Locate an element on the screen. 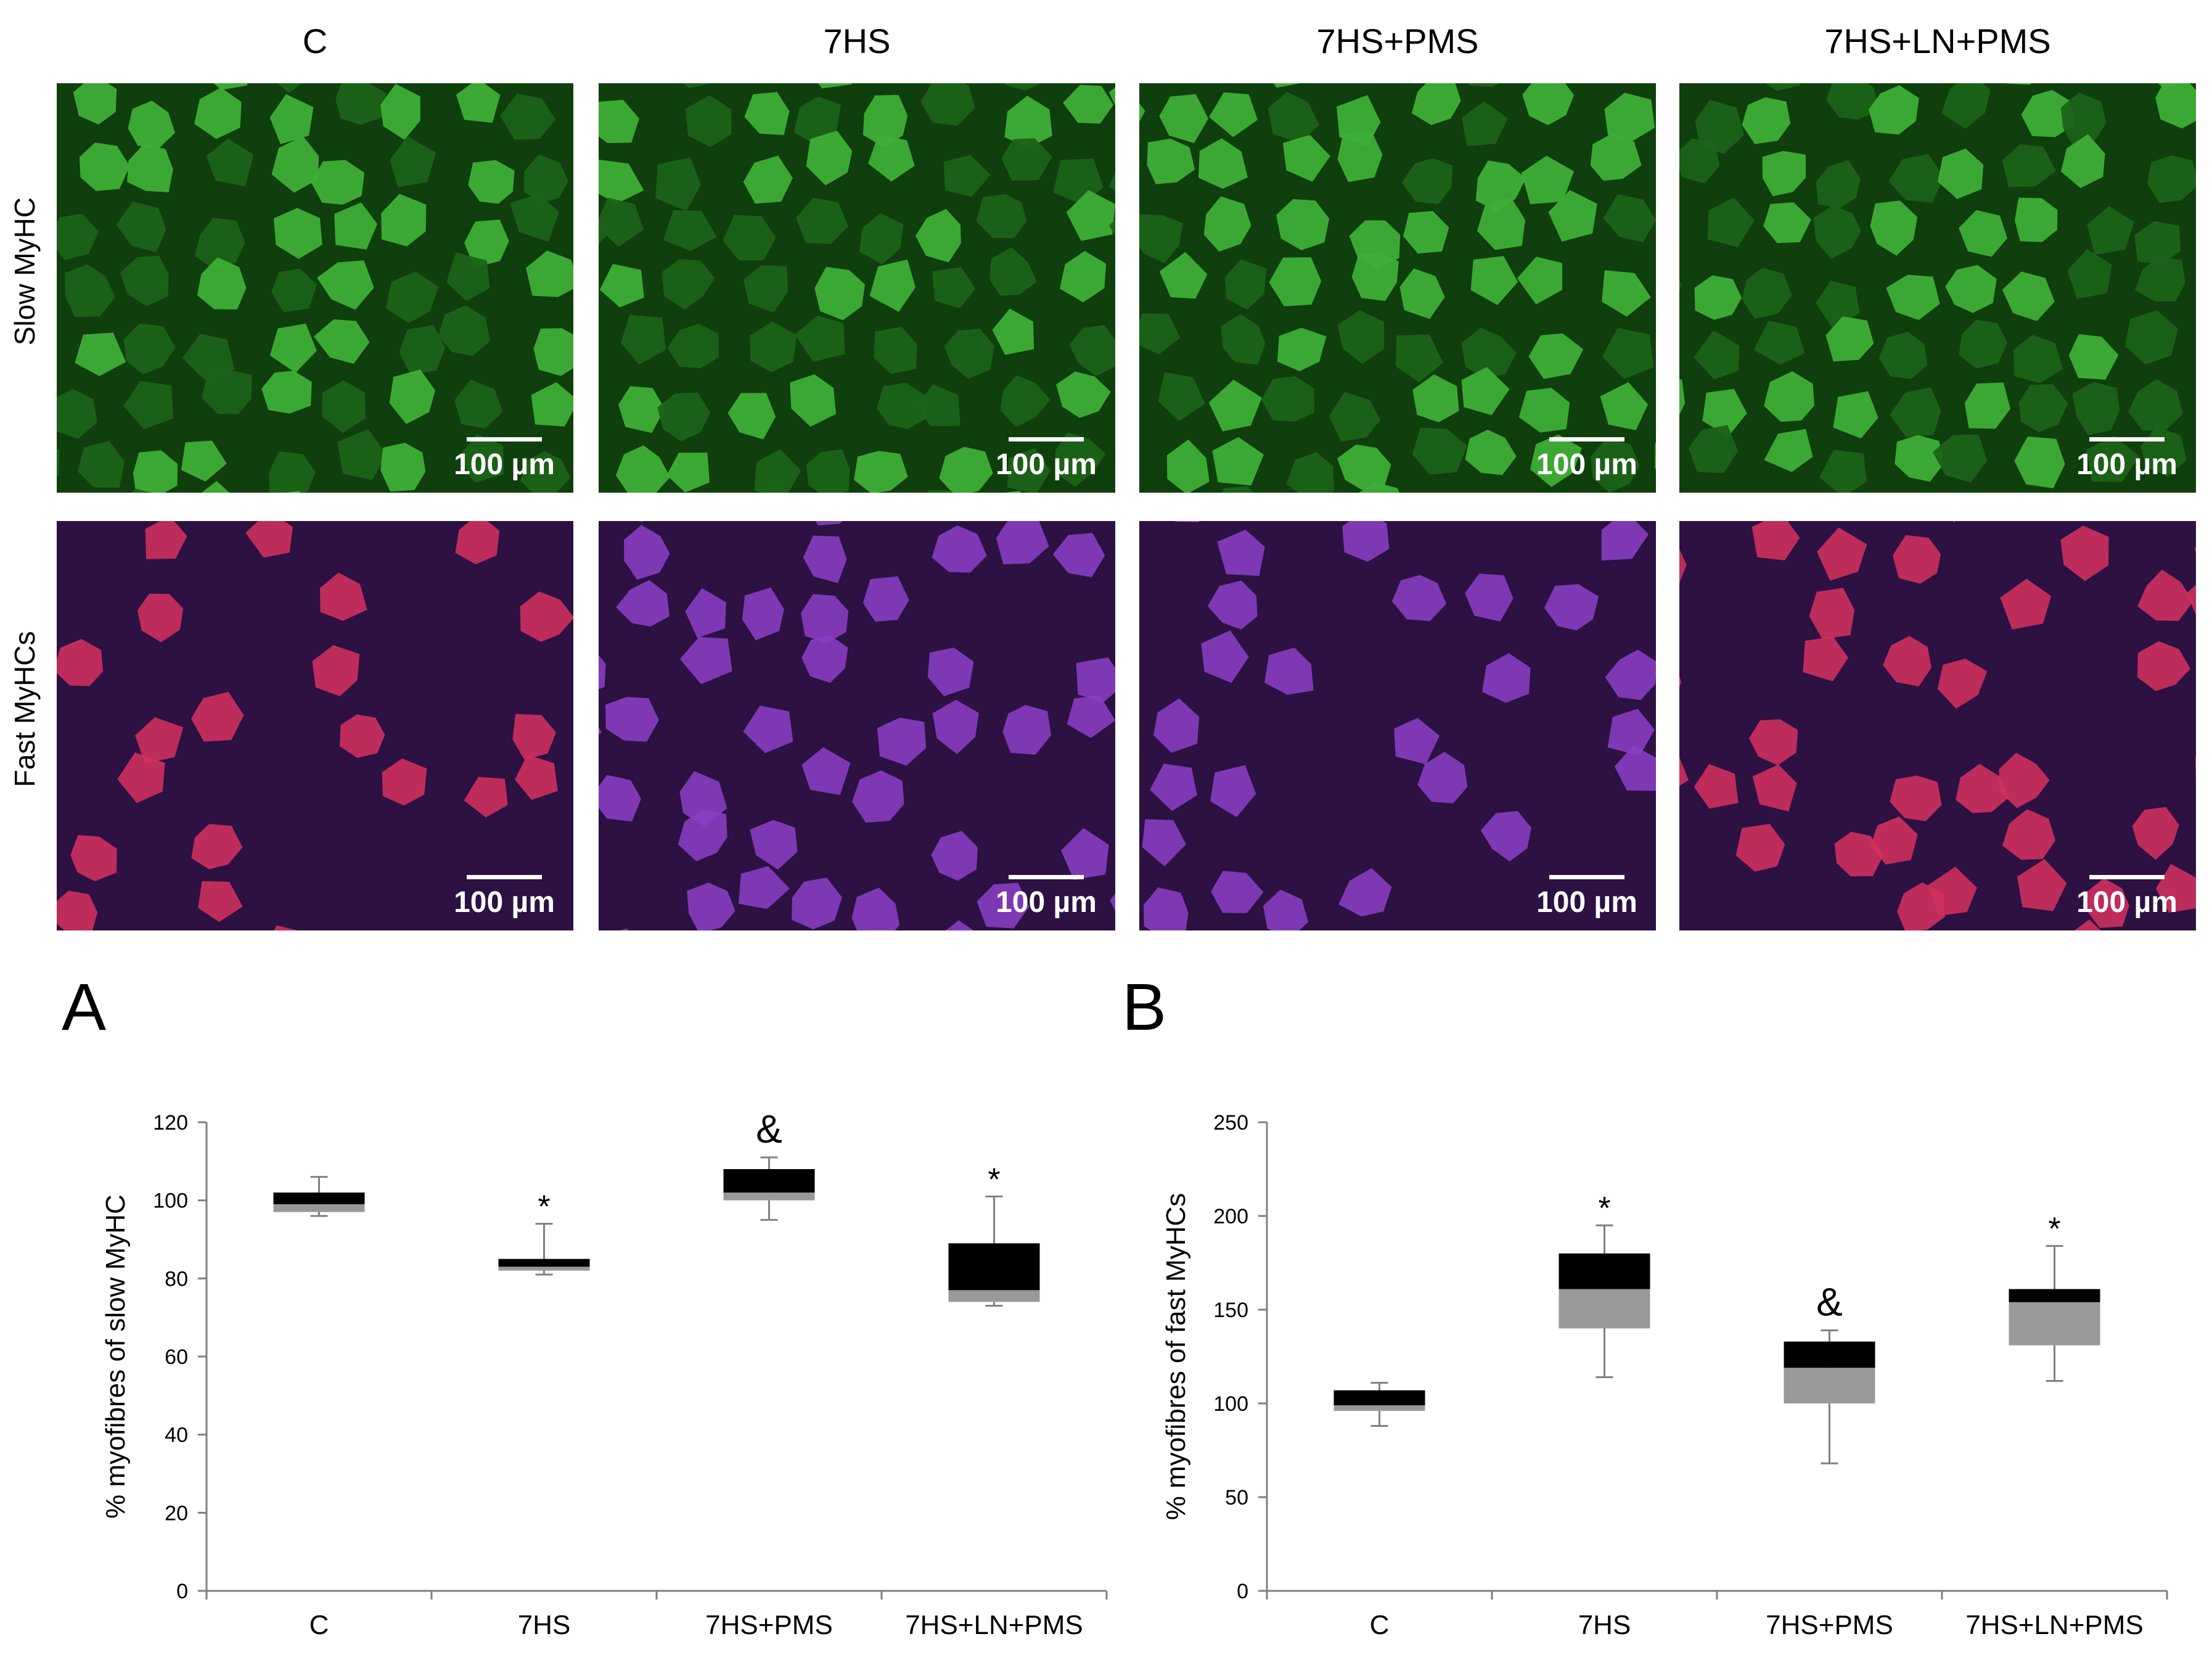 The width and height of the screenshot is (2212, 1655). y-tick-label: 20 is located at coordinates (176, 1513).